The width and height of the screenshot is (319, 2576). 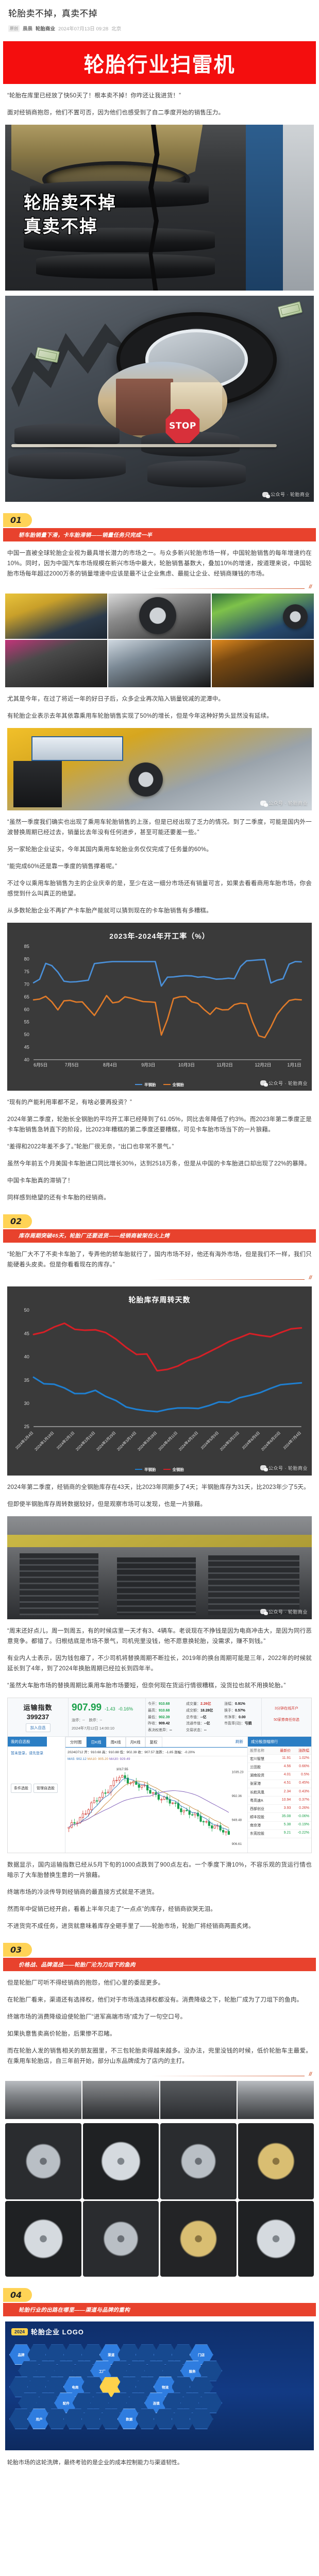 What do you see at coordinates (280, 1759) in the screenshot?
I see `table-row: 宏川智慧 11.91 1.02%` at bounding box center [280, 1759].